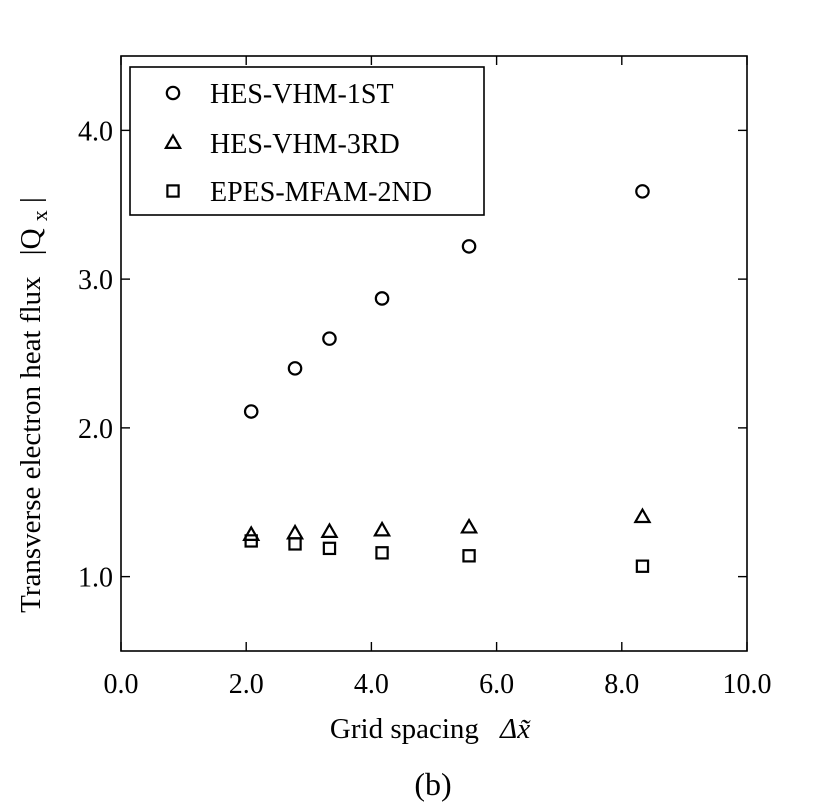  I want to click on x-tick-label: 8.0, so click(621, 684).